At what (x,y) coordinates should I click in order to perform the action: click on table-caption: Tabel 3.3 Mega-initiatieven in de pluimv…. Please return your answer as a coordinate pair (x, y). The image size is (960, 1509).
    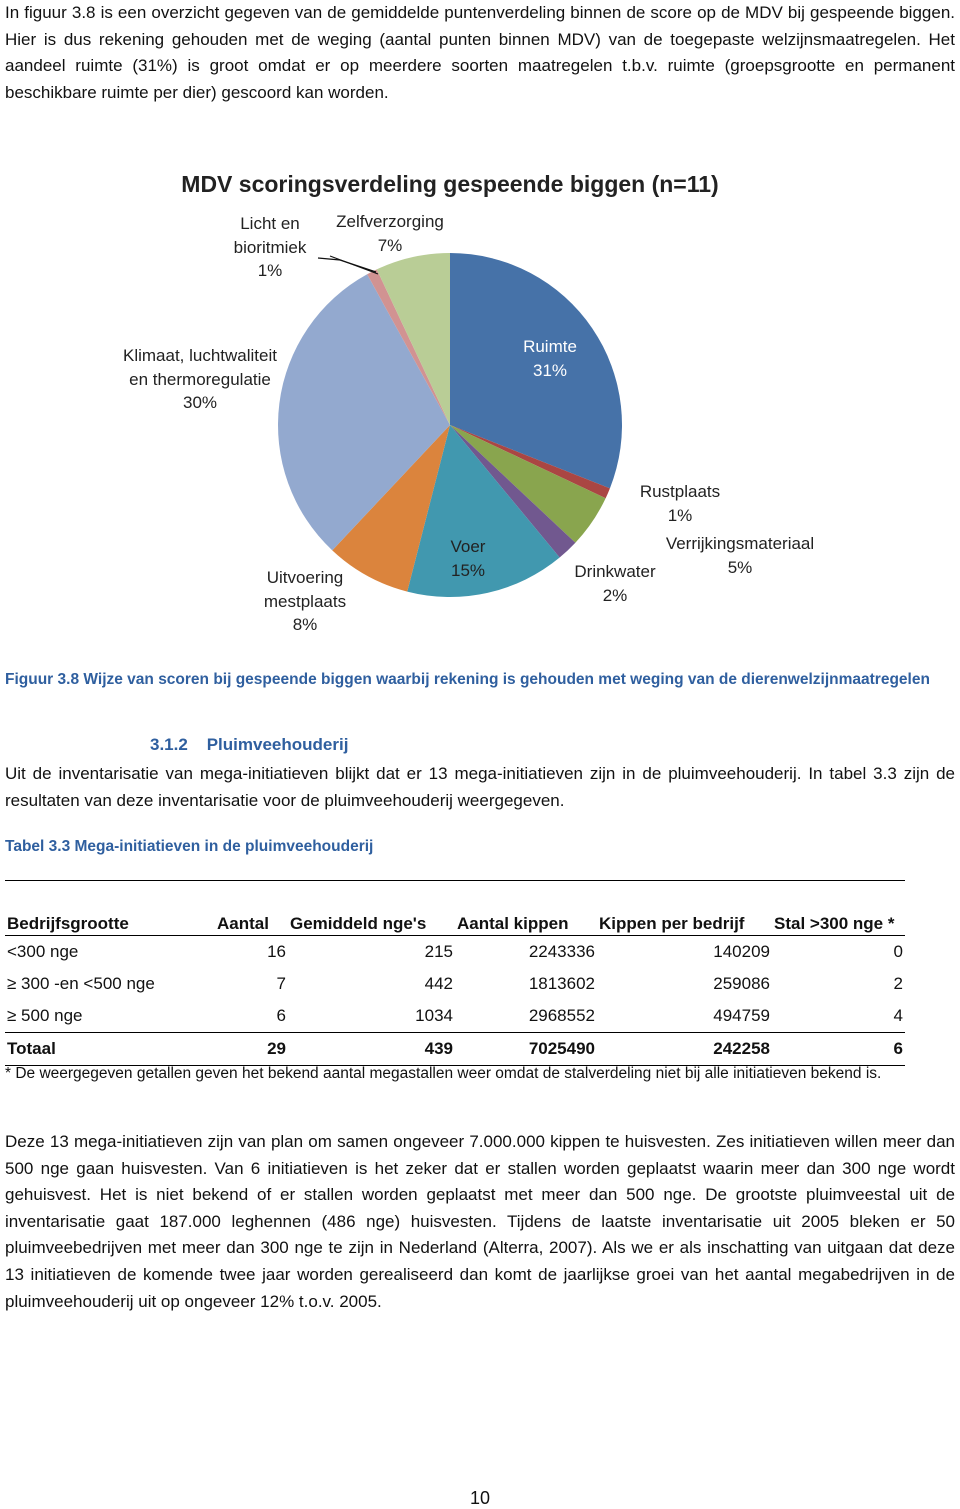
    Looking at the image, I should click on (189, 846).